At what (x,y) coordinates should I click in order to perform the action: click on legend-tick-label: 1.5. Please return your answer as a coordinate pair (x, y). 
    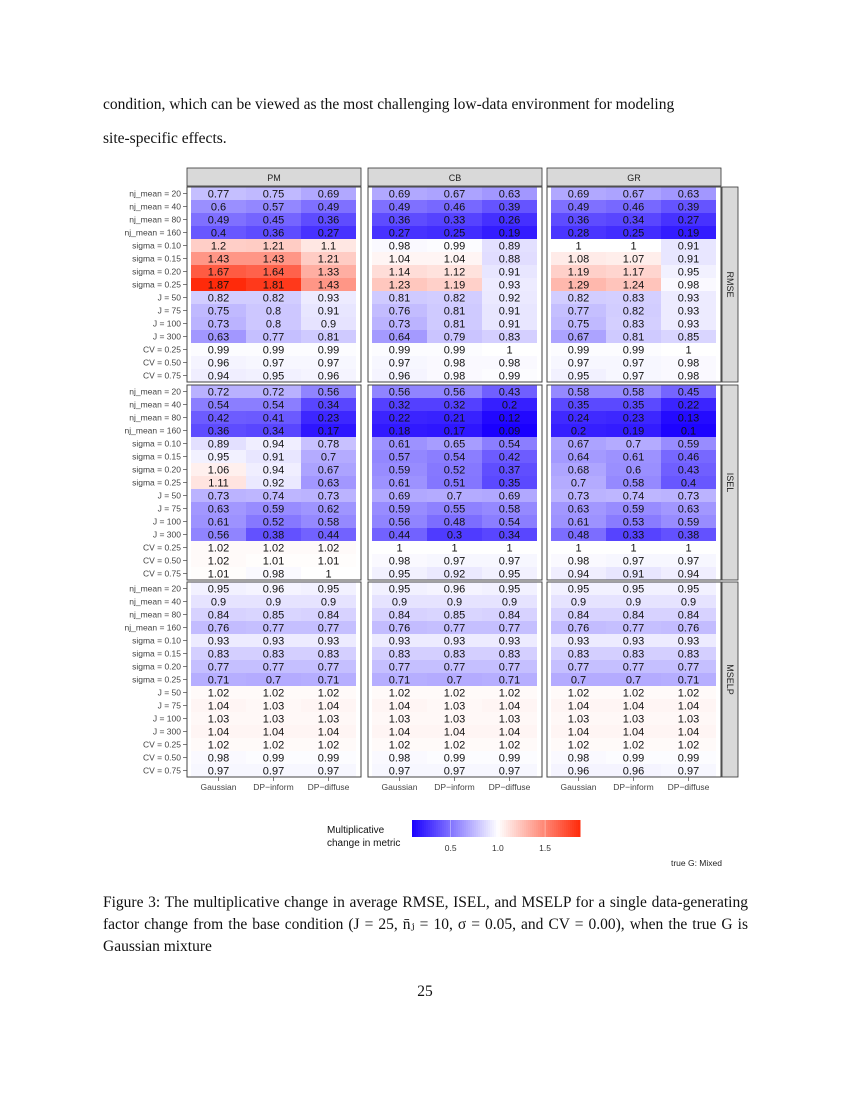
    Looking at the image, I should click on (545, 848).